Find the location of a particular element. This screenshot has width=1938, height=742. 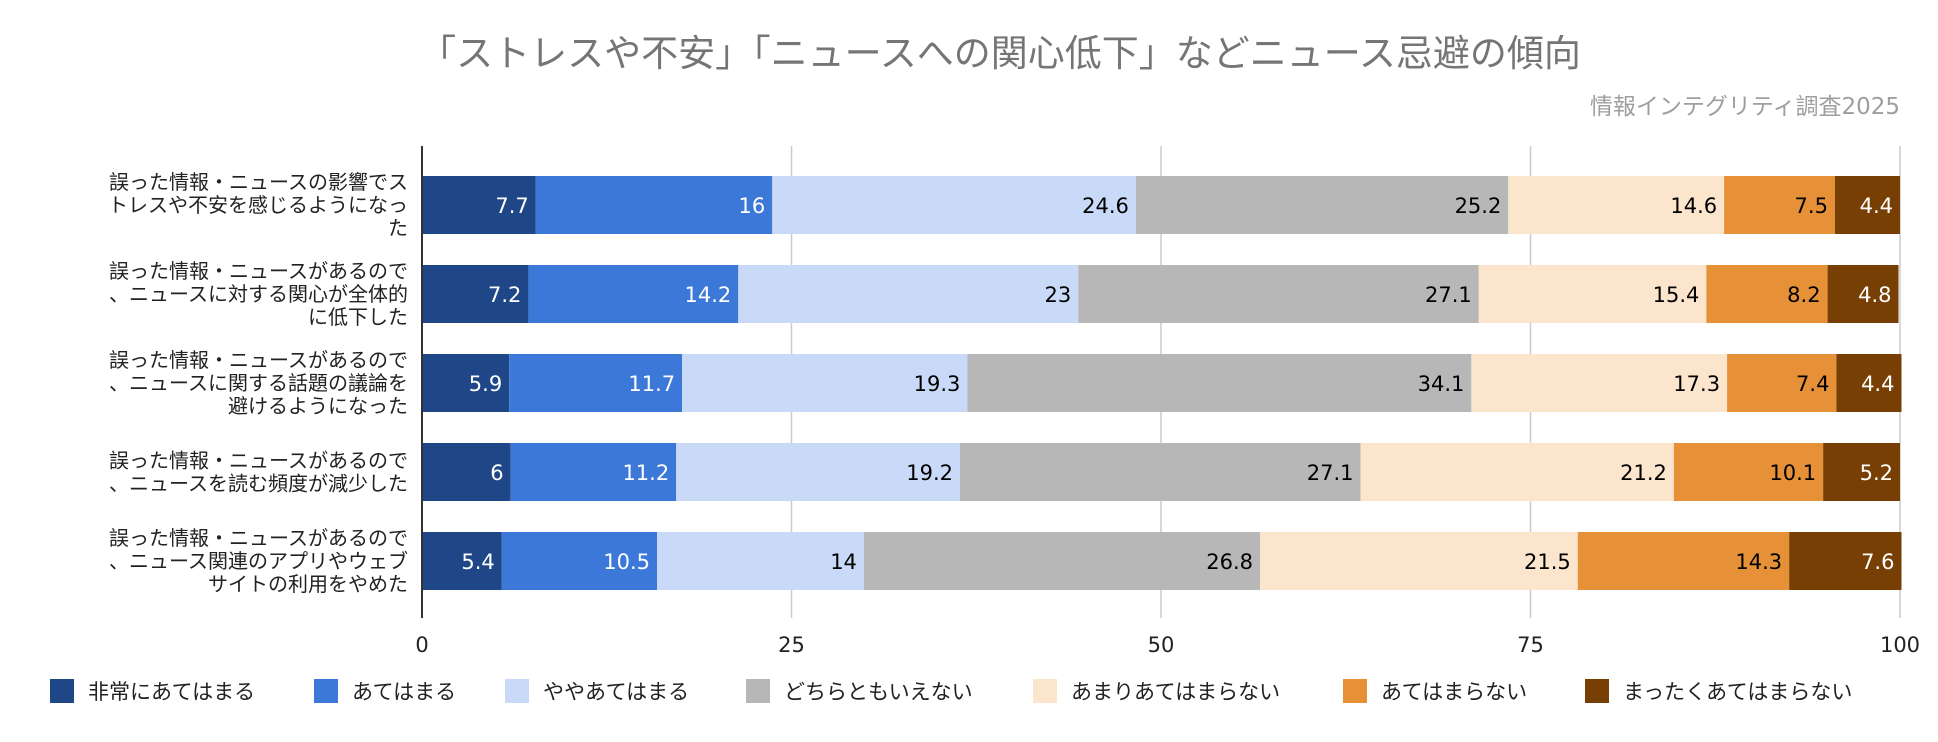

data-label: 7.6 is located at coordinates (1877, 562).